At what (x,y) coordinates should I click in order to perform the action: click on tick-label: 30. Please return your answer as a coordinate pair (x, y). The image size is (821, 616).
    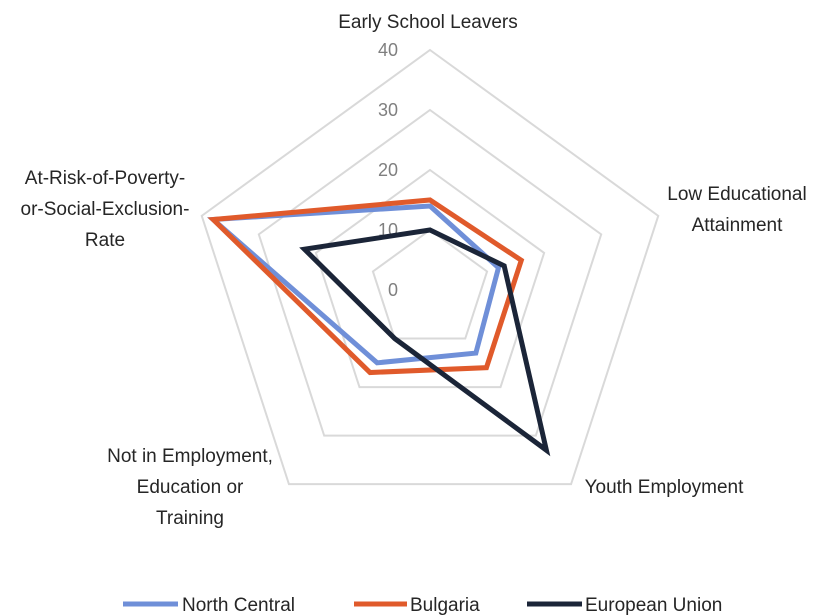
    Looking at the image, I should click on (388, 110).